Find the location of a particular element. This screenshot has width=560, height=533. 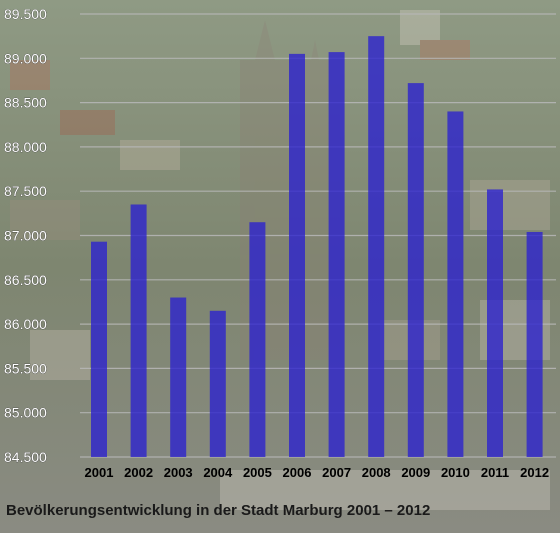

bar-2011 is located at coordinates (495, 323).